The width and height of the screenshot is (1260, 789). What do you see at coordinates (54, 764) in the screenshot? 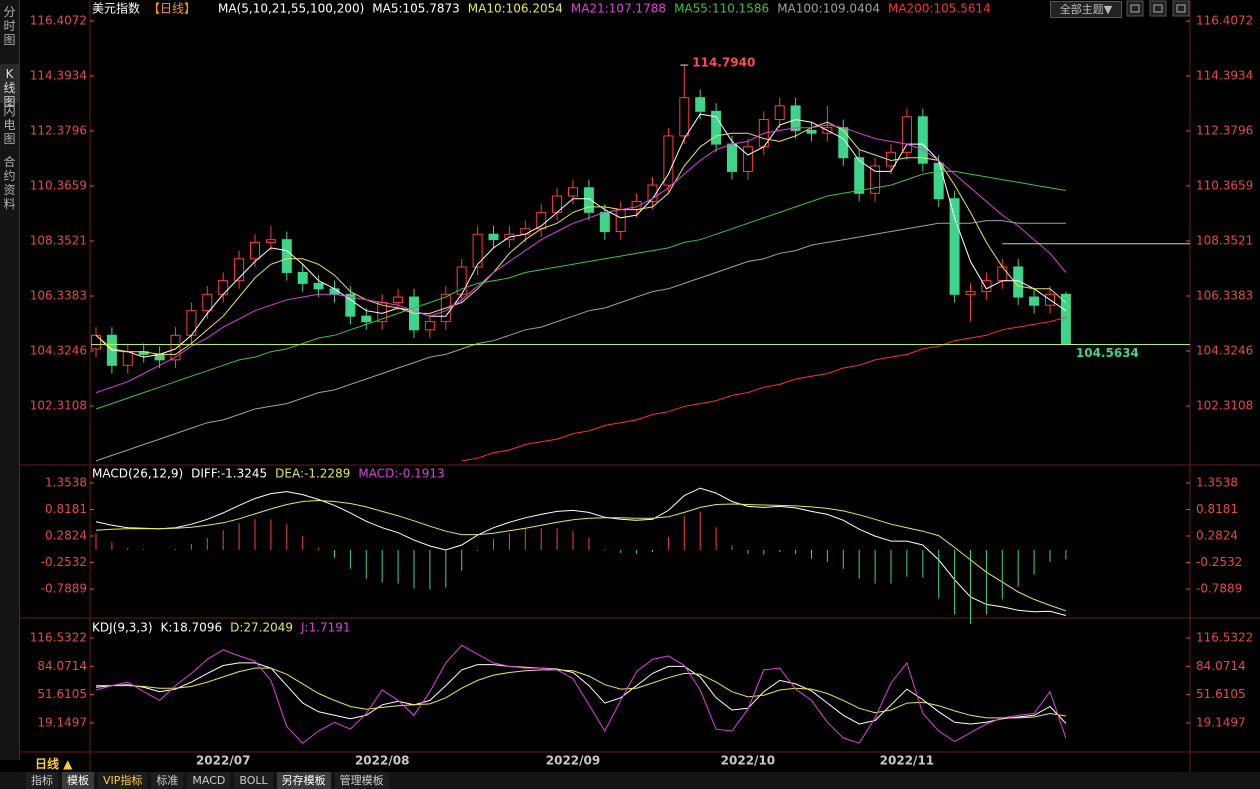
I see `period-label: 日线 ▲` at bounding box center [54, 764].